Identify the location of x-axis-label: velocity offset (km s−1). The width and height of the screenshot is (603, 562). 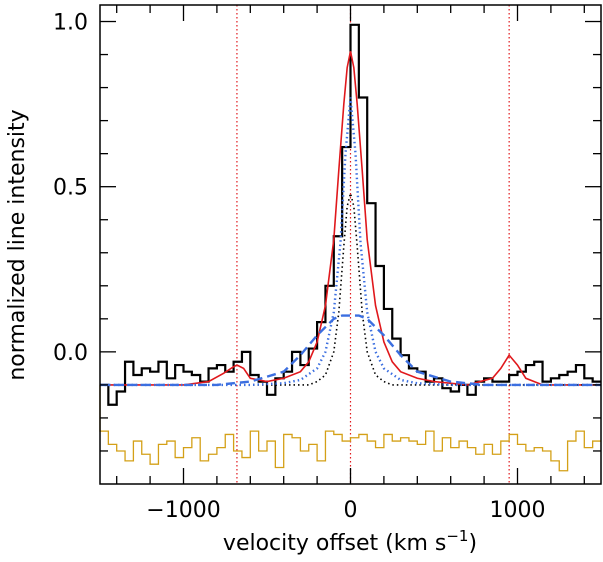
(350, 541).